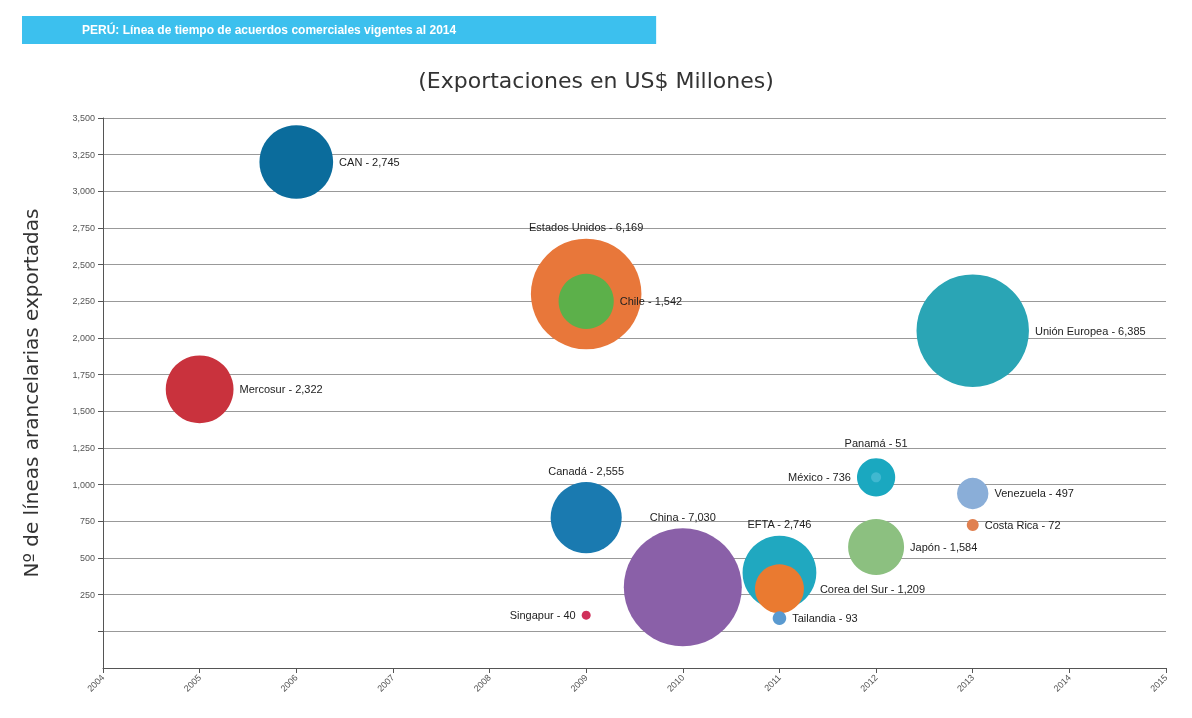 The height and width of the screenshot is (718, 1192). What do you see at coordinates (31, 393) in the screenshot?
I see `y-axis-title: Nº de líneas arancelarias exportadas` at bounding box center [31, 393].